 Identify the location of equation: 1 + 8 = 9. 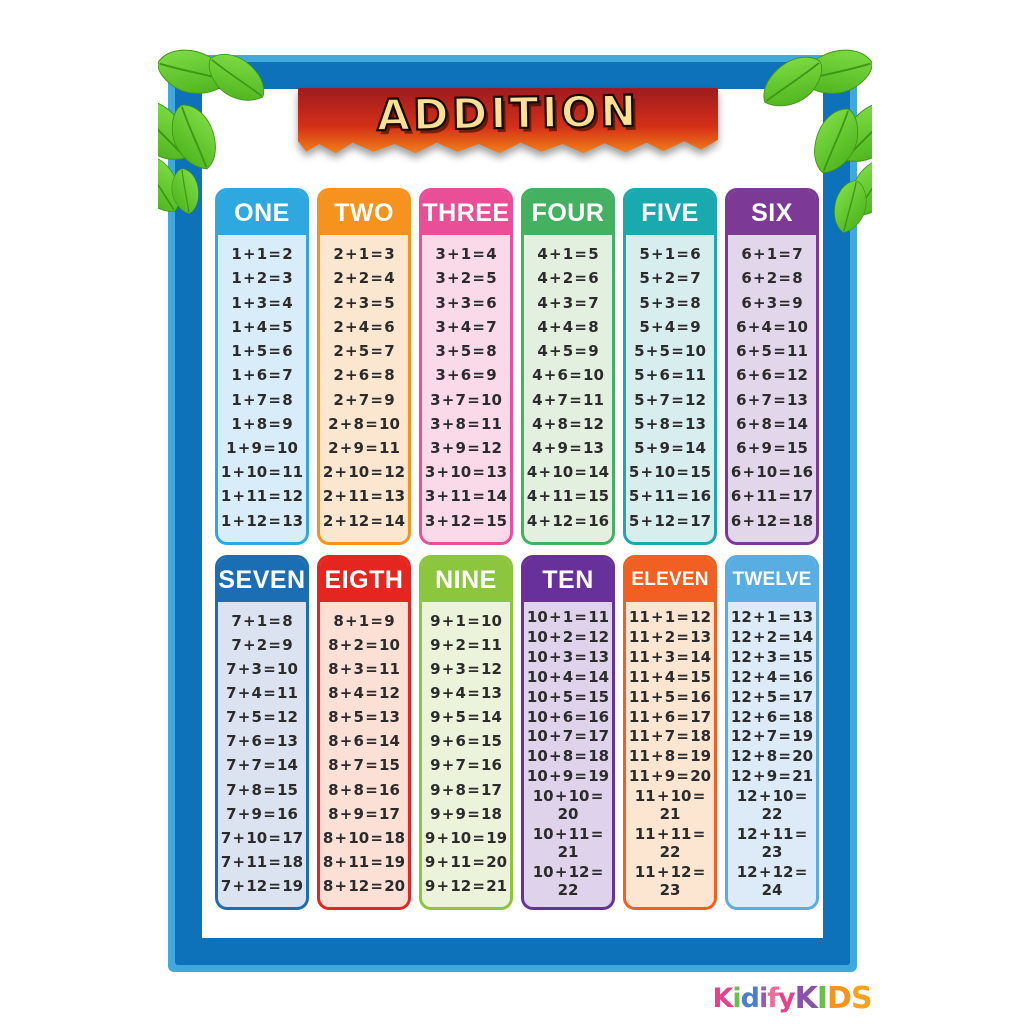
(262, 423).